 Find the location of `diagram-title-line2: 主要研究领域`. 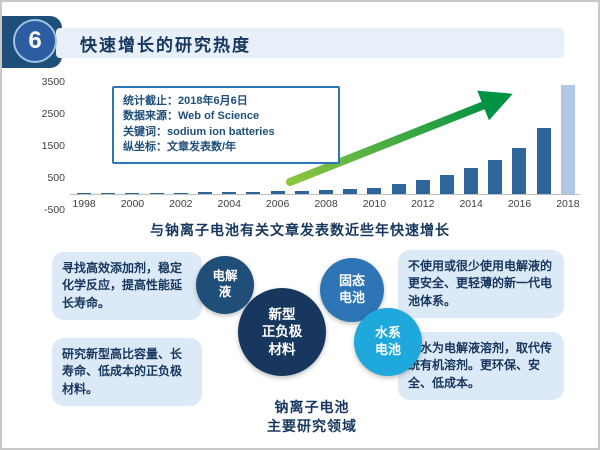

diagram-title-line2: 主要研究领域 is located at coordinates (312, 425).